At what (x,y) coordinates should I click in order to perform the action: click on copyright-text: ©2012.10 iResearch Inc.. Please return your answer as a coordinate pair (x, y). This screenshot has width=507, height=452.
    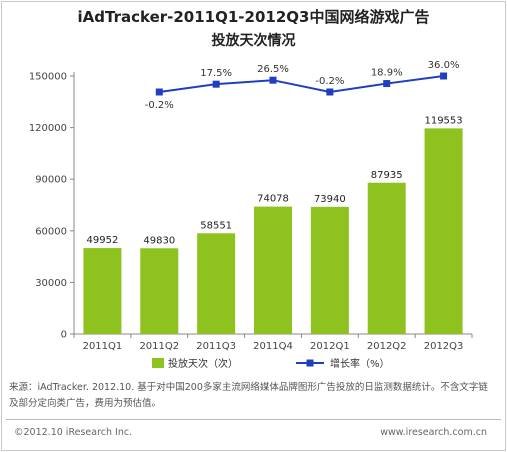
    Looking at the image, I should click on (73, 432).